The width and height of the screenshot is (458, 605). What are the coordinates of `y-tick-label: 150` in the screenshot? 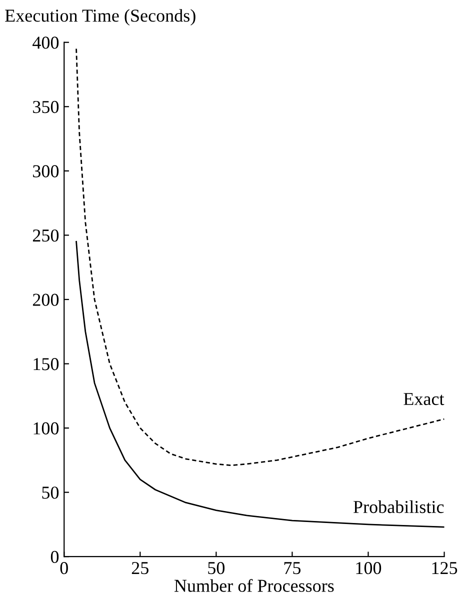 It's located at (46, 364).